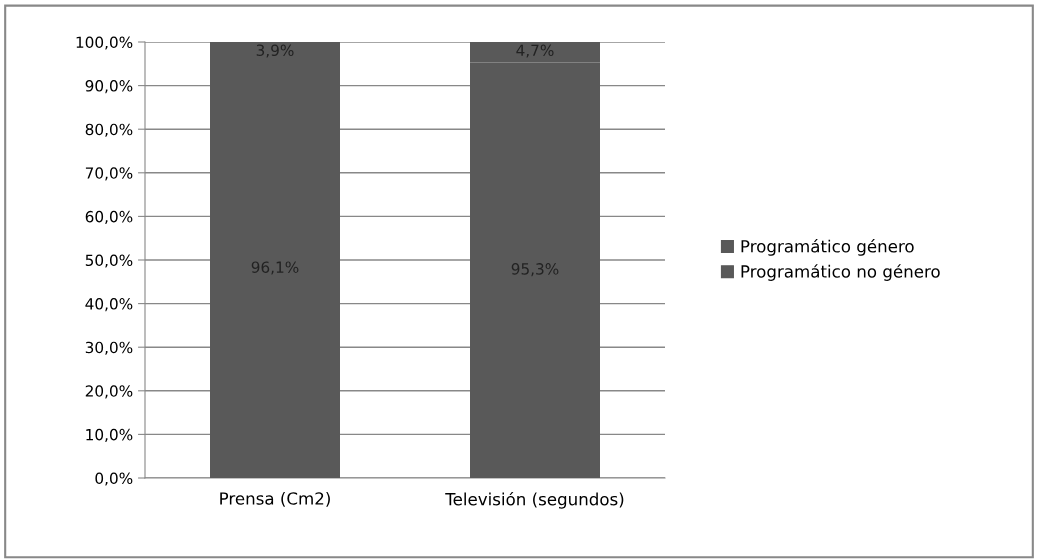 The width and height of the screenshot is (1038, 560). I want to click on y-tick-label: 100,0%, so click(104, 43).